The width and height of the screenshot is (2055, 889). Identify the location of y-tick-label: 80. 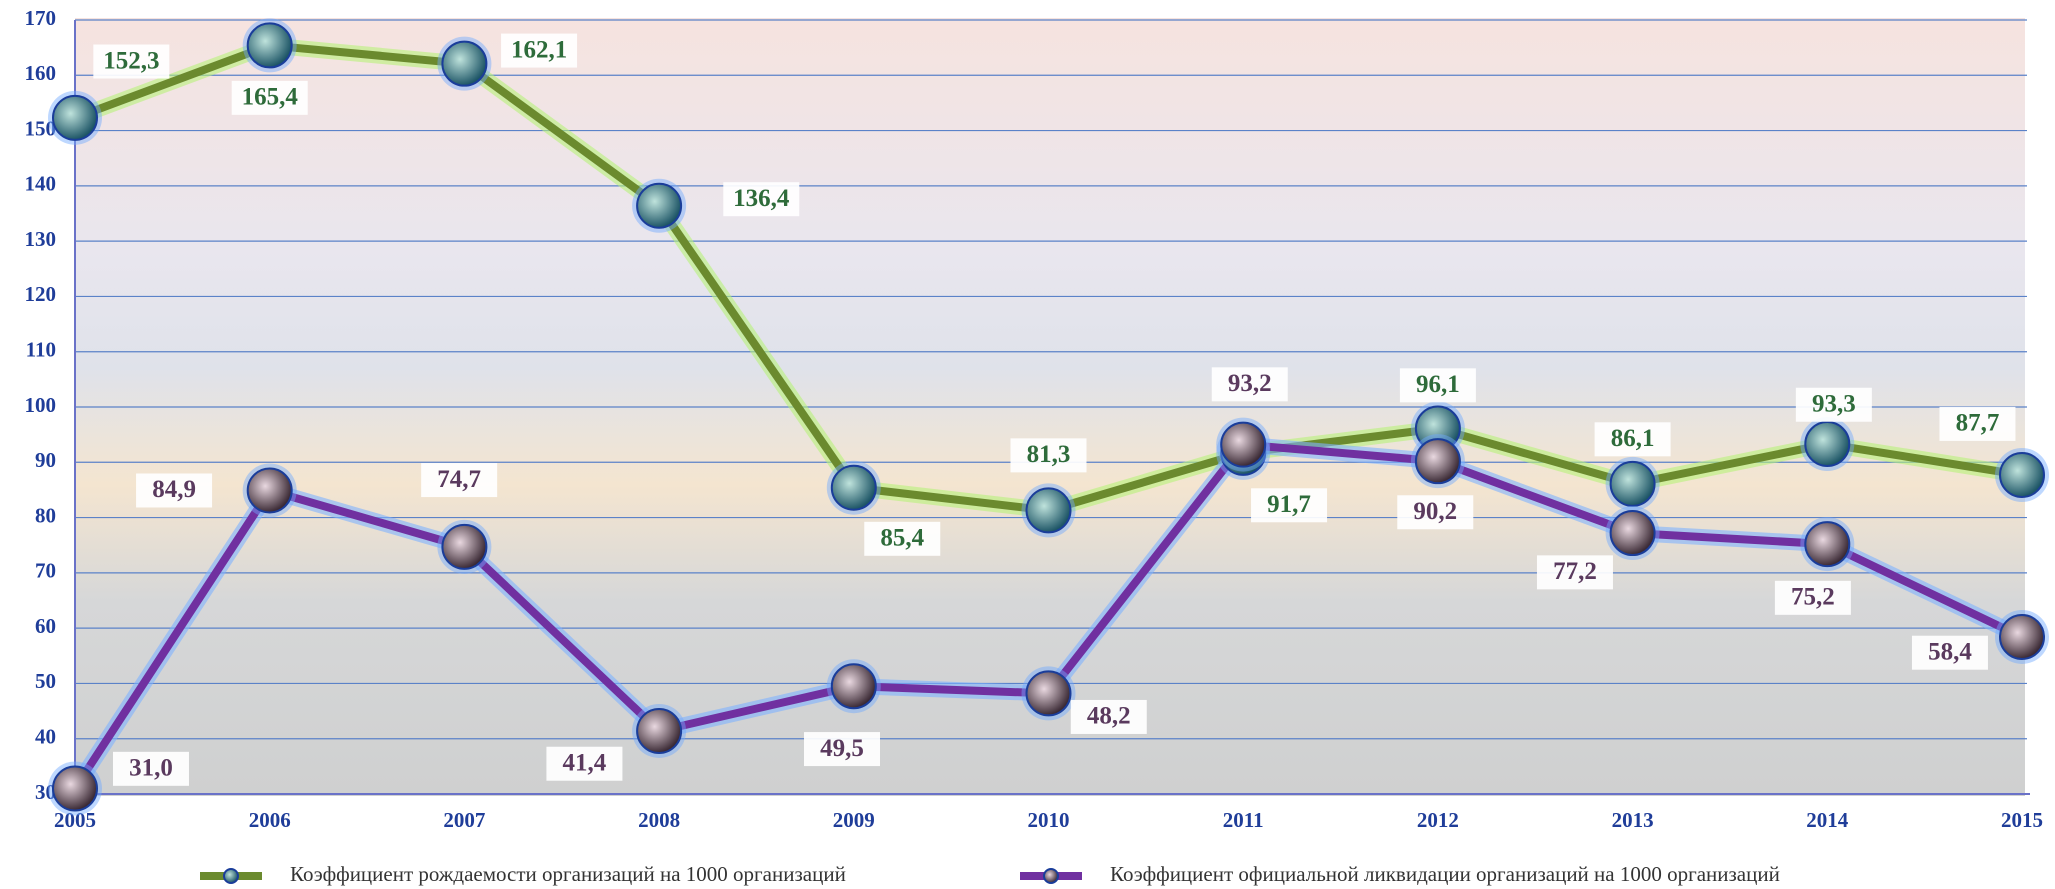
(45, 515).